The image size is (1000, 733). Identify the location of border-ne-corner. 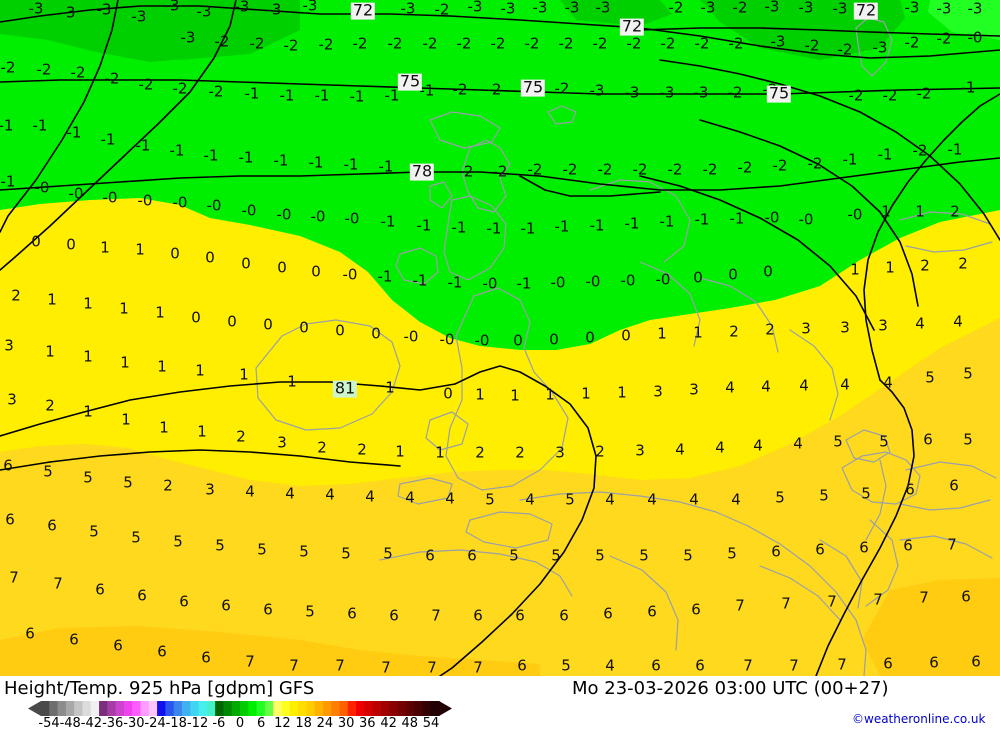
(945, 218).